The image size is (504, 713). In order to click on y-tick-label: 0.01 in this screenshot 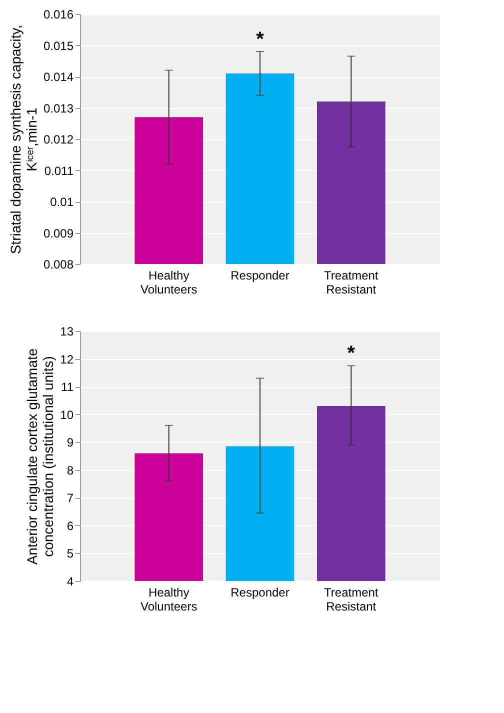, I will do `click(62, 202)`.